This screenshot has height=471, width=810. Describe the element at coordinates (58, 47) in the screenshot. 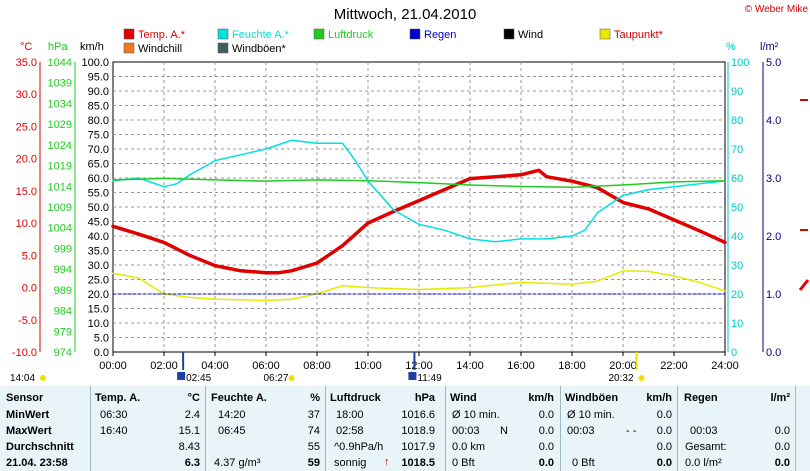

I see `pressure-axis-unit: hPa` at that location.